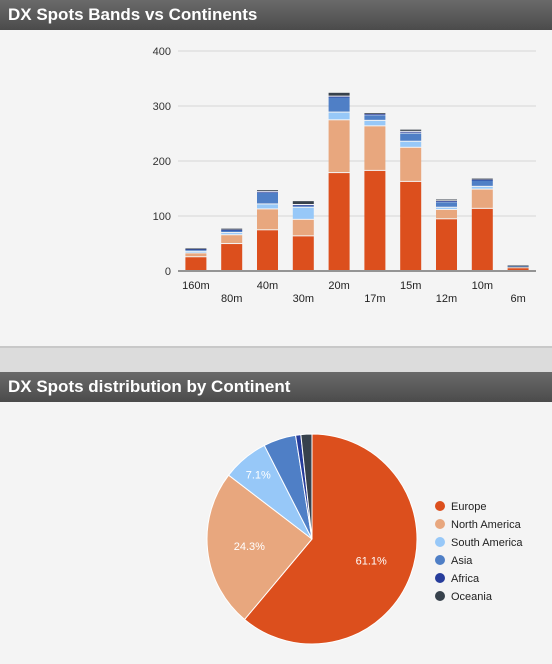 The width and height of the screenshot is (552, 664). What do you see at coordinates (330, 539) in the screenshot?
I see `pie-slice-europe` at bounding box center [330, 539].